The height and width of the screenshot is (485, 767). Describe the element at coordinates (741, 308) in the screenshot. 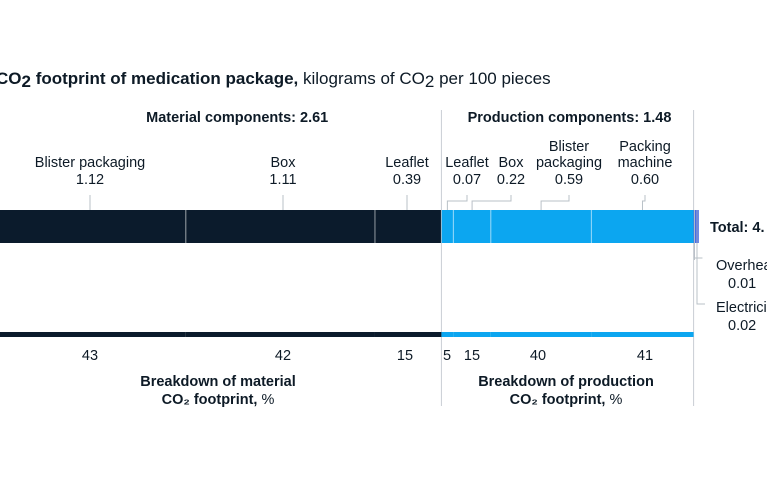

I see `other-label-1: Electrici` at that location.